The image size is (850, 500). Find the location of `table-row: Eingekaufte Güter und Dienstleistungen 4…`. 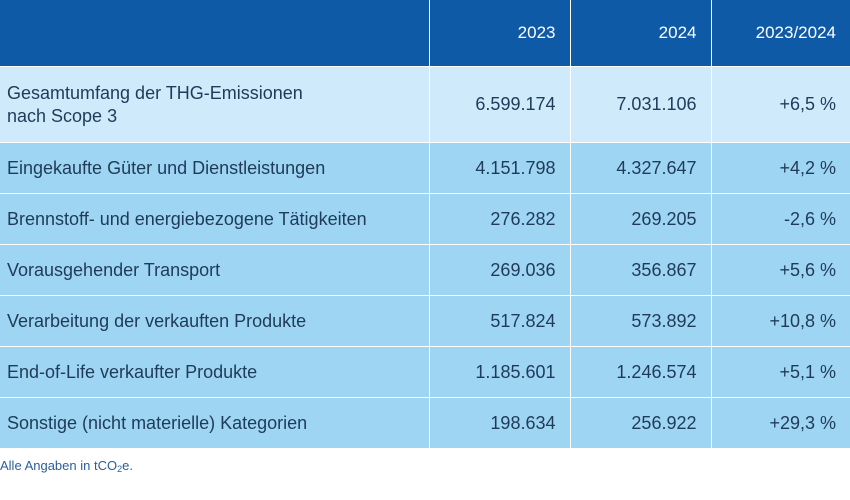

table-row: Eingekaufte Güter und Dienstleistungen 4… is located at coordinates (425, 168).